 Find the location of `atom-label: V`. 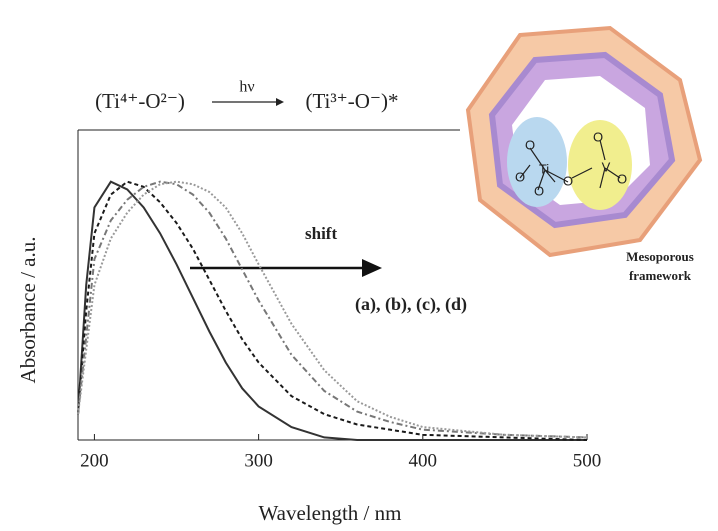

atom-label: V is located at coordinates (606, 166).